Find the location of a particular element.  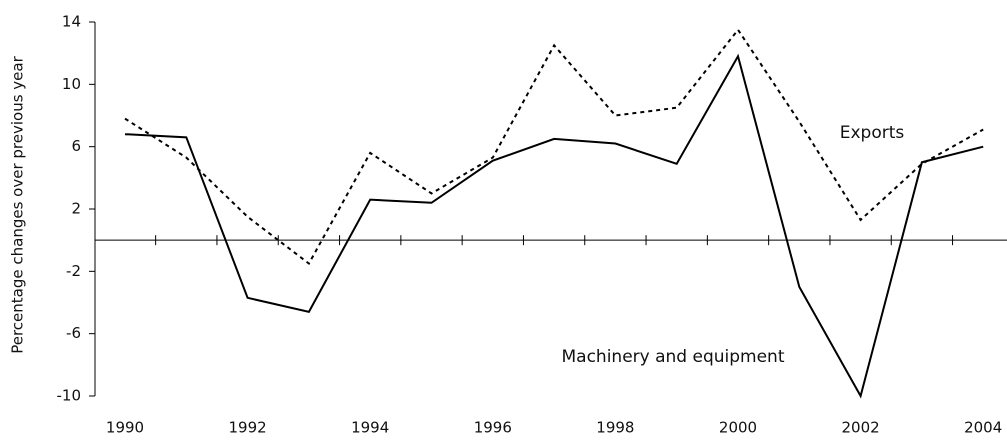

y-tick-label: -10 is located at coordinates (69, 396).